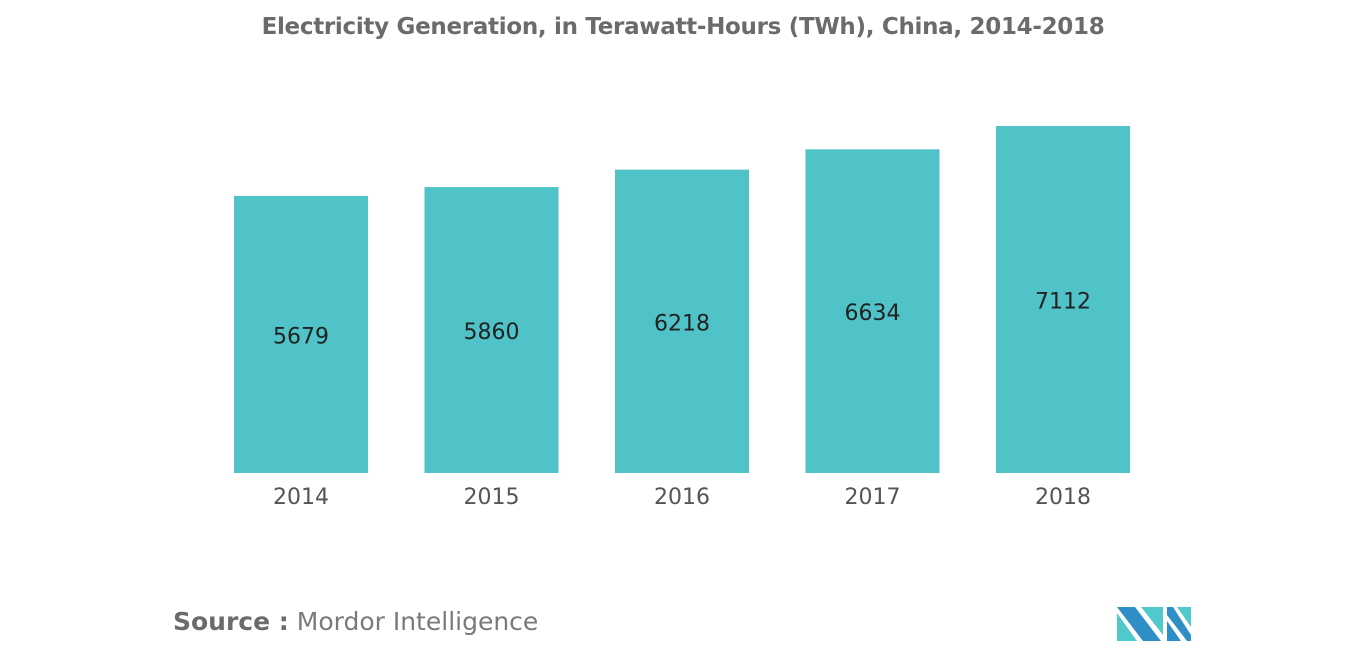 Image resolution: width=1366 pixels, height=655 pixels. Describe the element at coordinates (682, 497) in the screenshot. I see `x-tick-label-2016: 2016` at that location.